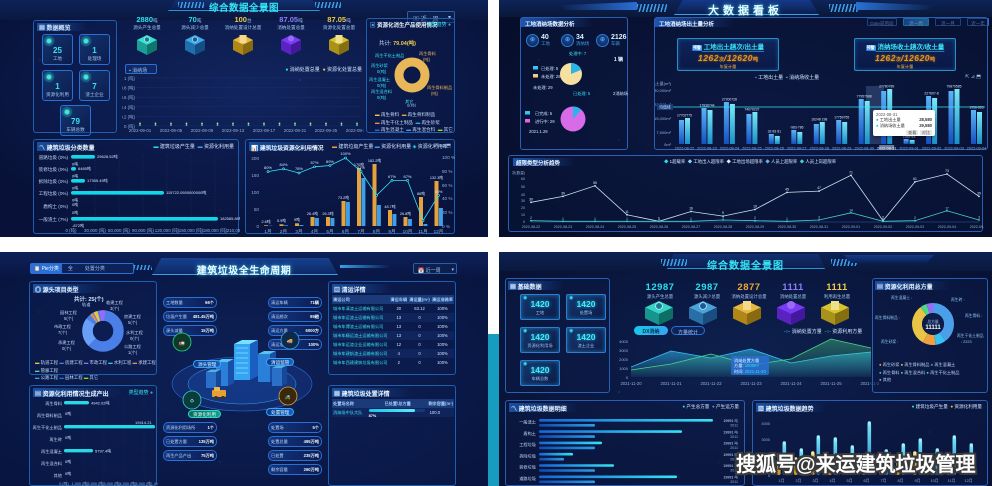 This screenshot has width=992, height=486. I want to click on svg-text: 7(个), so click(63, 332).